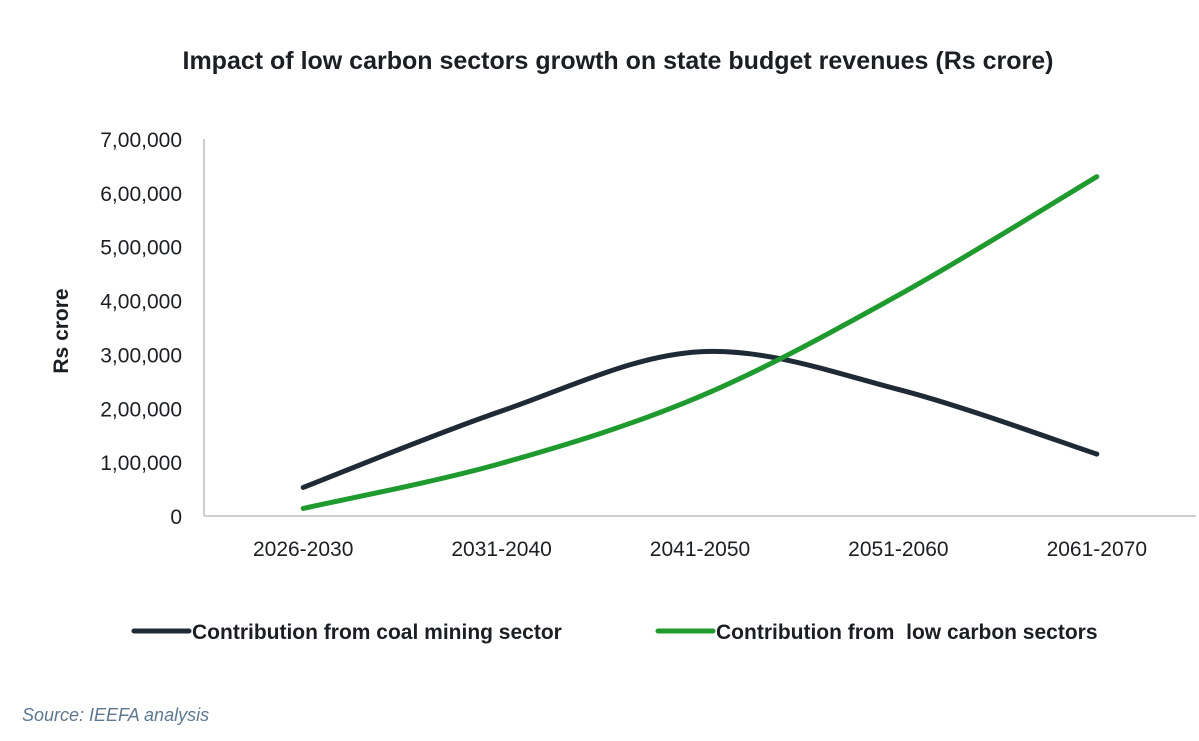 This screenshot has height=741, width=1199. I want to click on x-tick-label: 2051-2060, so click(898, 549).